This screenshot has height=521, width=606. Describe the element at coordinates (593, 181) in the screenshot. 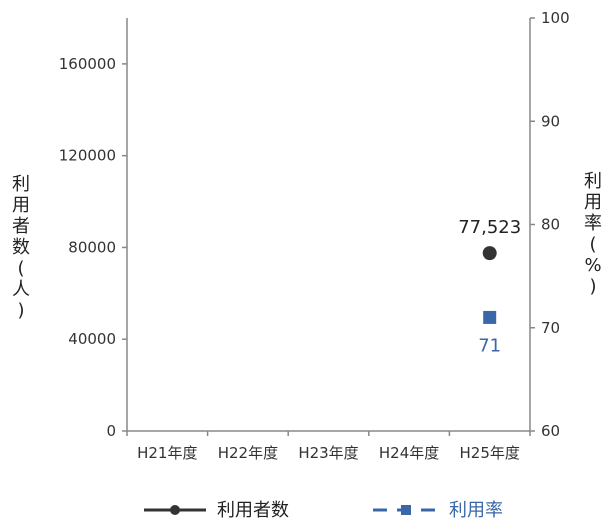

I see `right-axis-label-char: 利` at that location.